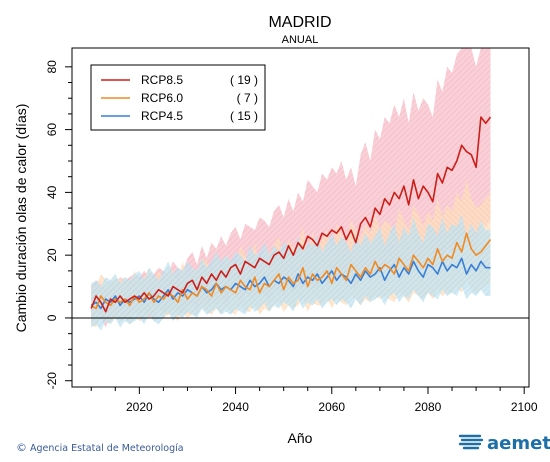 Image resolution: width=550 pixels, height=462 pixels. Describe the element at coordinates (107, 448) in the screenshot. I see `agency-name: Agencia Estatal de Meteorología` at that location.